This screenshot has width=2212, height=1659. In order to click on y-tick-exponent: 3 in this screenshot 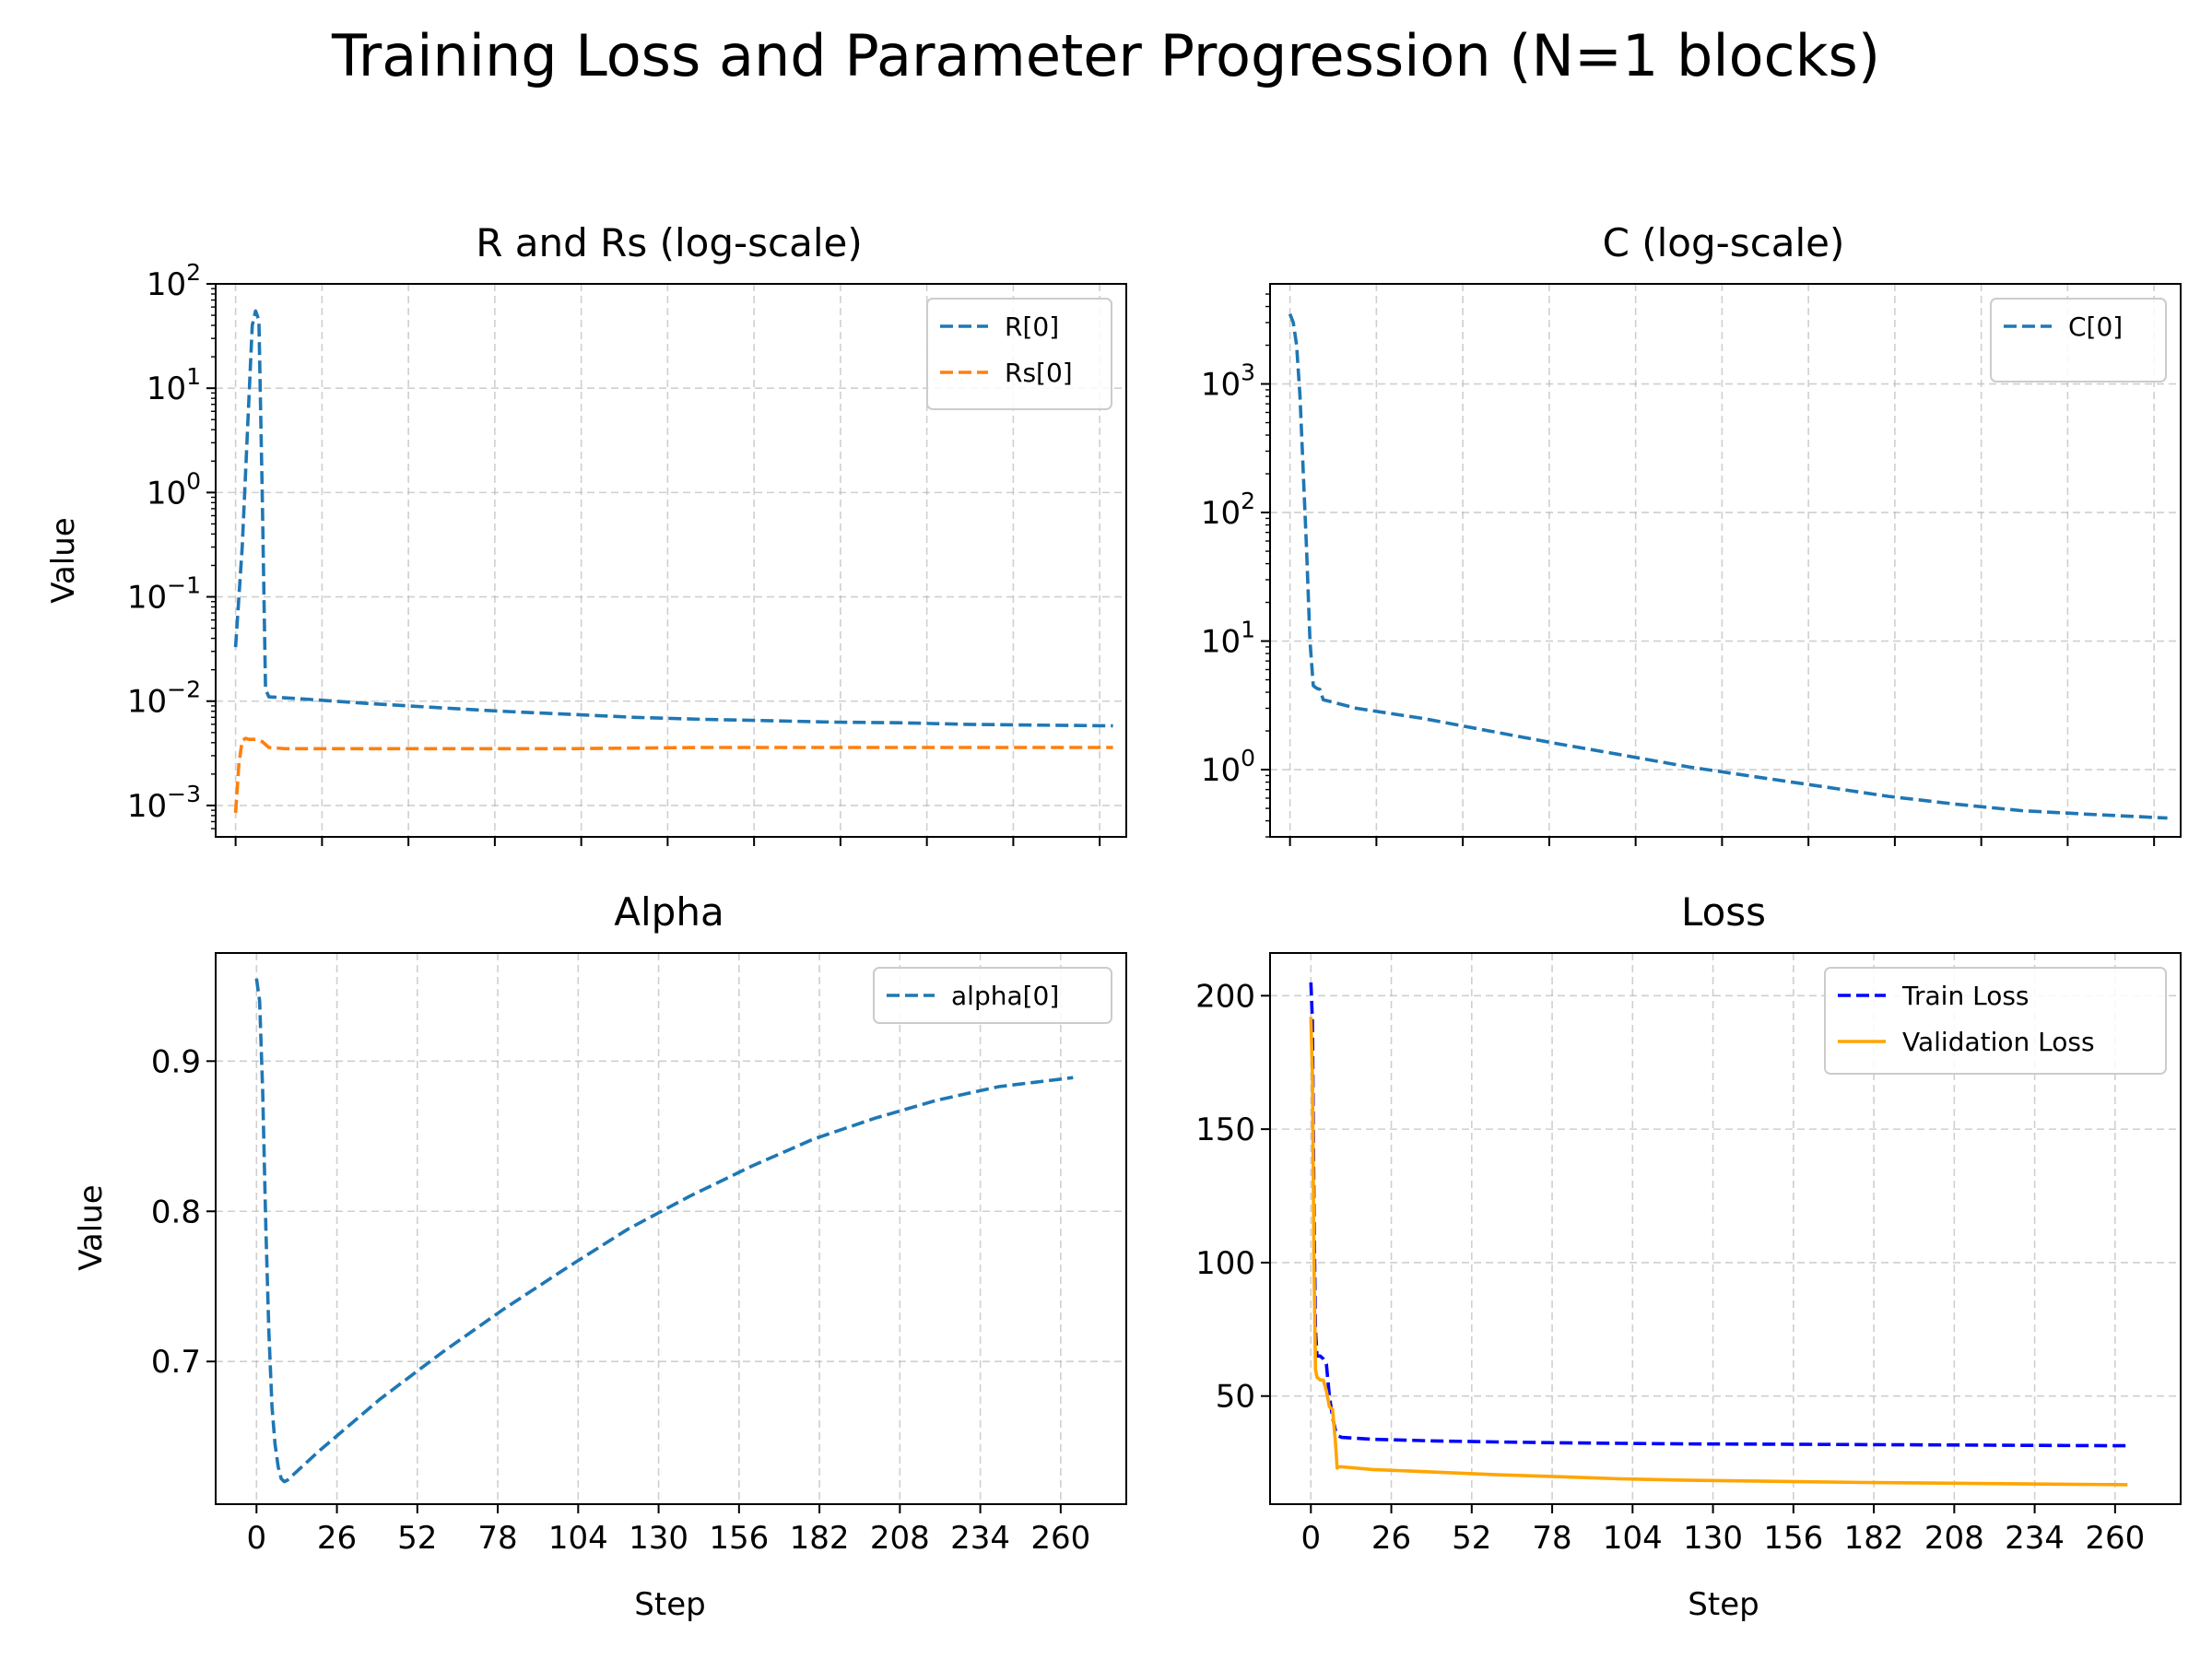, I will do `click(1248, 372)`.